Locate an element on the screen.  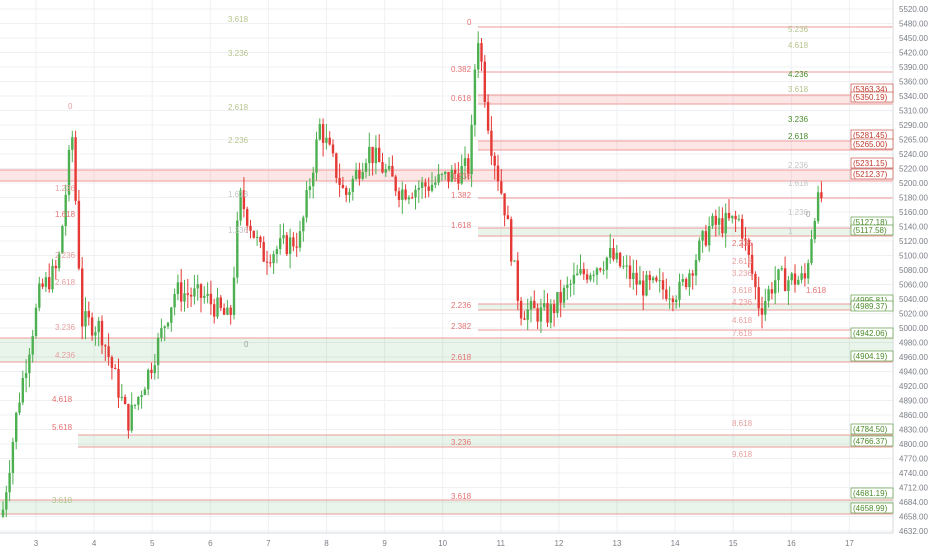
y-tick-label: 4920.00 is located at coordinates (913, 386).